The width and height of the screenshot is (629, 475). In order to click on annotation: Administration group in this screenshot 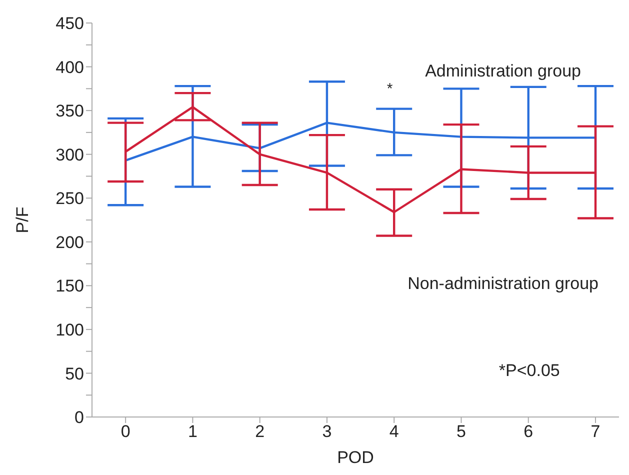, I will do `click(503, 70)`.